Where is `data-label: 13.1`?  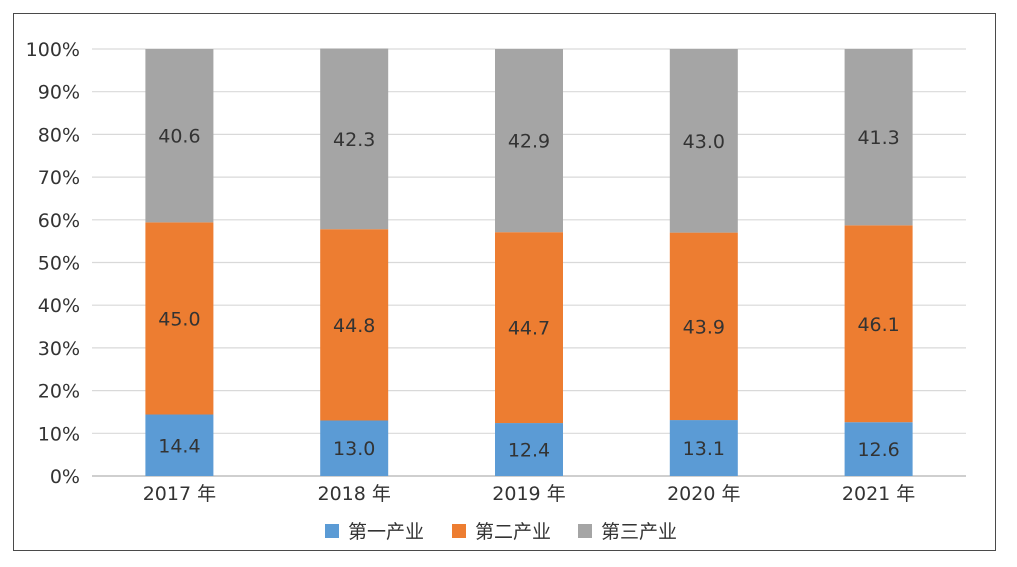
data-label: 13.1 is located at coordinates (704, 449).